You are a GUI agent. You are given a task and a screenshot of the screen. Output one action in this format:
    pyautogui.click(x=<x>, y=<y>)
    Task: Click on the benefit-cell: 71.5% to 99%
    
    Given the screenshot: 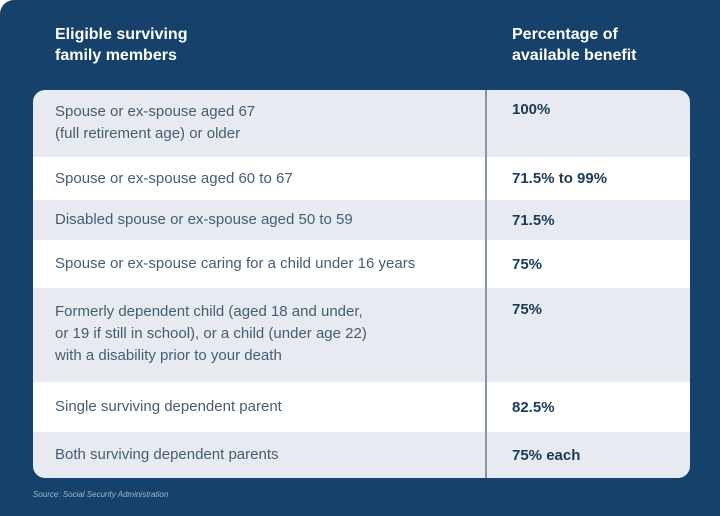 What is the action you would take?
    pyautogui.click(x=587, y=178)
    